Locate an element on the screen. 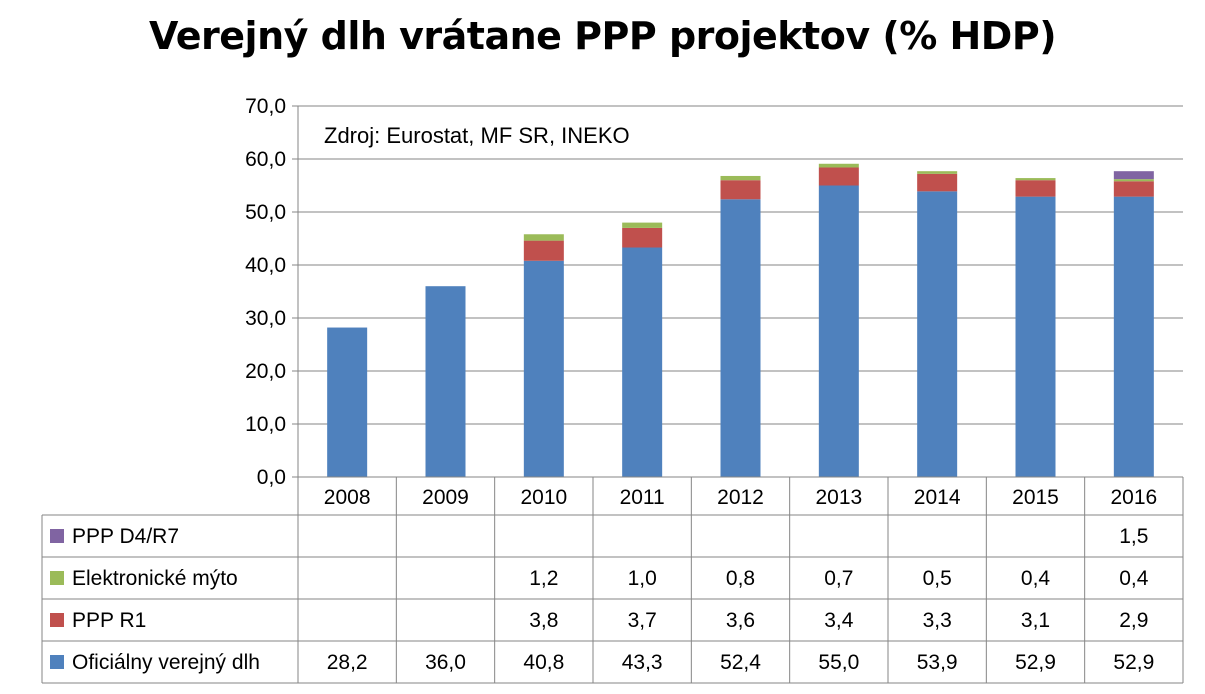 The height and width of the screenshot is (694, 1205). x-tick-label: 2010 is located at coordinates (543, 497).